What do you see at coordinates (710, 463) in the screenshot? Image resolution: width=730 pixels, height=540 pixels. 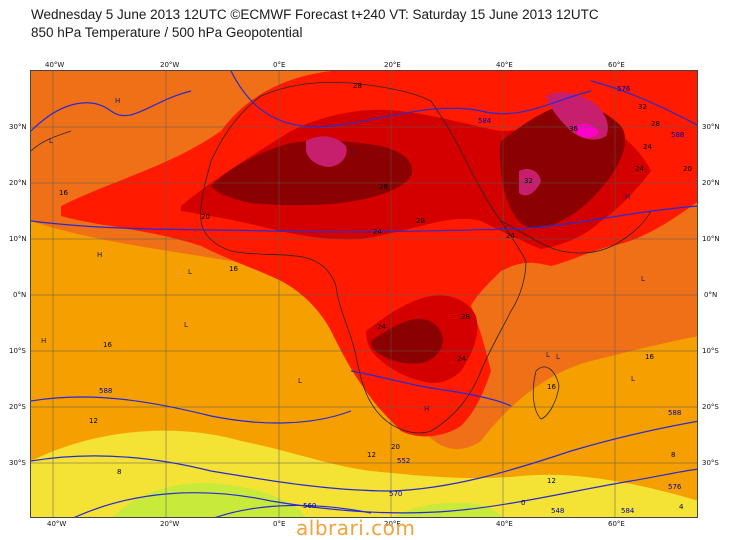 I see `lat-tick-right: 30°S` at bounding box center [710, 463].